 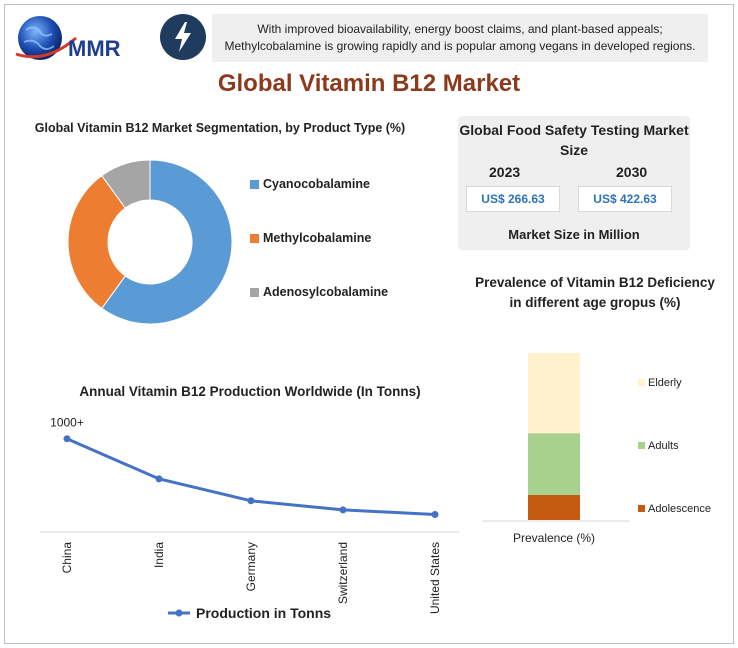 What do you see at coordinates (574, 234) in the screenshot?
I see `market-size-footer: Market Size in Million` at bounding box center [574, 234].